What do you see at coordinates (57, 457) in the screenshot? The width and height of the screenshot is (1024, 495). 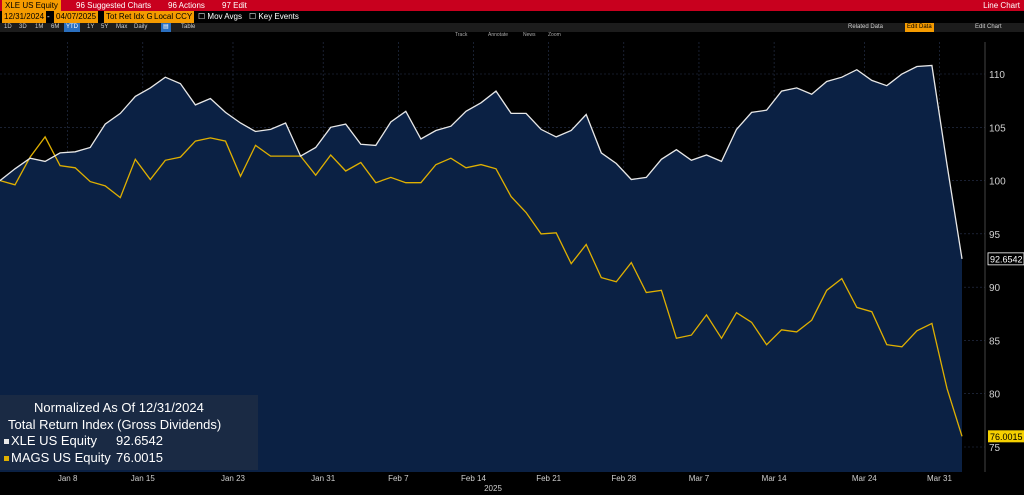 I see `legend-item-mags: MAGS US Equity` at bounding box center [57, 457].